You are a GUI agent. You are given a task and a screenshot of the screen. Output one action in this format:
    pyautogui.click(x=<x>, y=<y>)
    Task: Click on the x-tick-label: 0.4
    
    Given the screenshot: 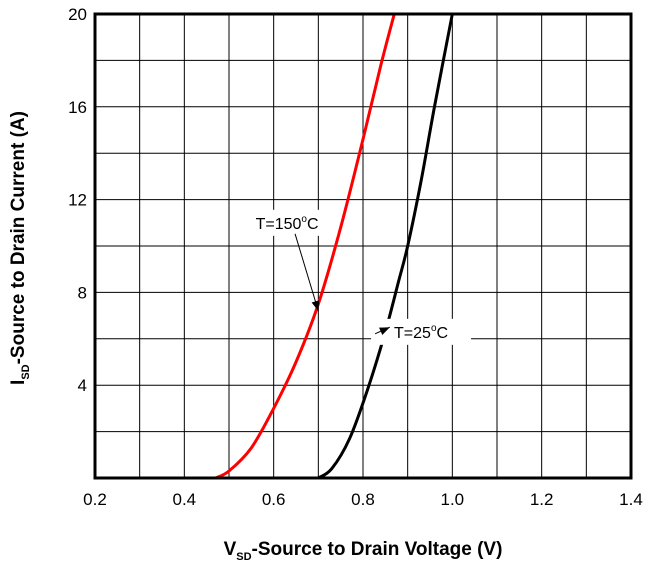 What is the action you would take?
    pyautogui.click(x=185, y=499)
    